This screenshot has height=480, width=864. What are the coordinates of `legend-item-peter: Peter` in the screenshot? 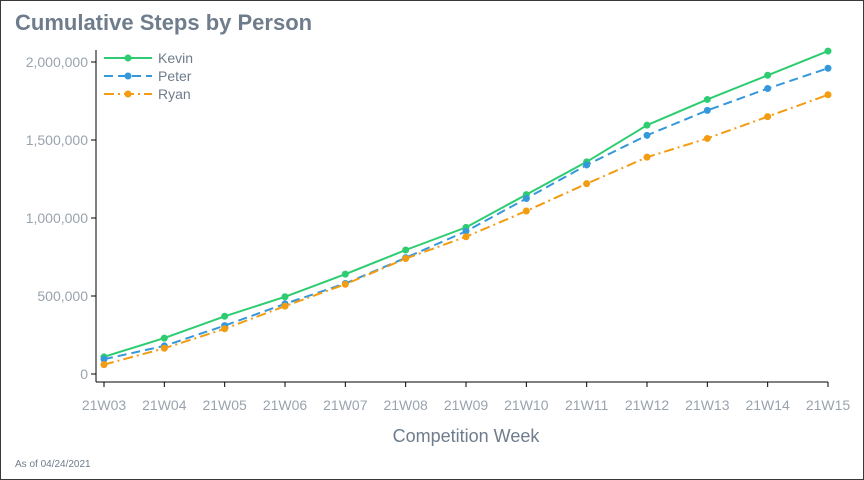 It's located at (148, 76).